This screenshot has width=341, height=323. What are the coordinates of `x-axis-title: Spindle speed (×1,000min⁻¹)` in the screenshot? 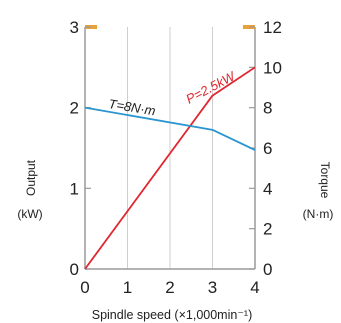 It's located at (172, 315).